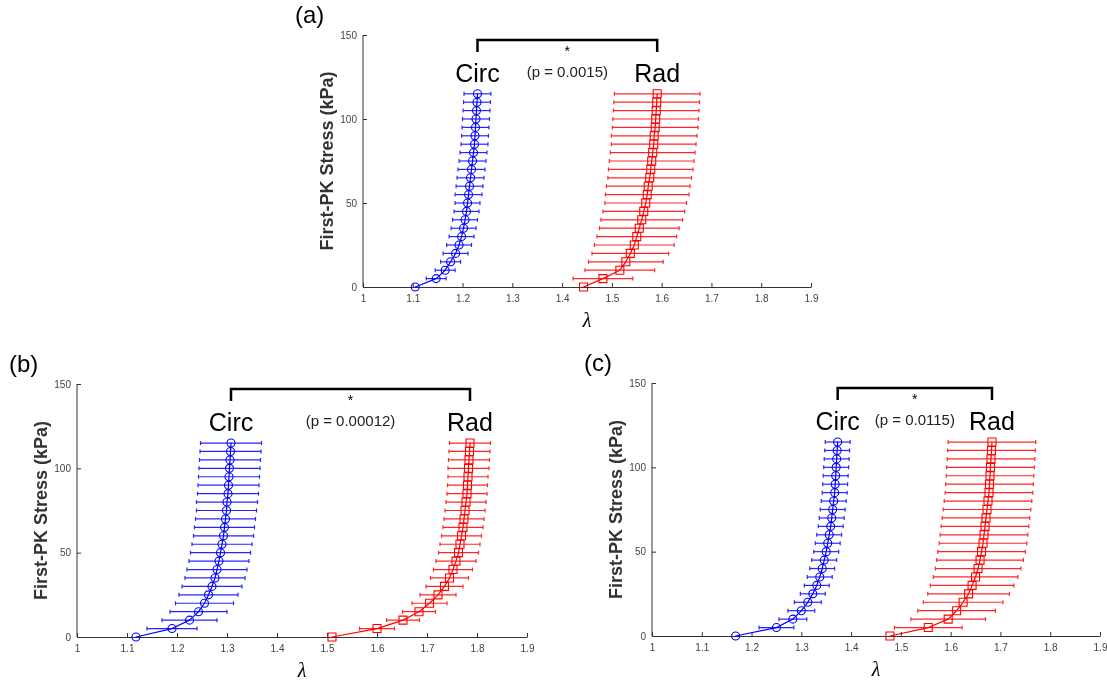 The height and width of the screenshot is (682, 1107). I want to click on chart-title: (a), so click(310, 14).